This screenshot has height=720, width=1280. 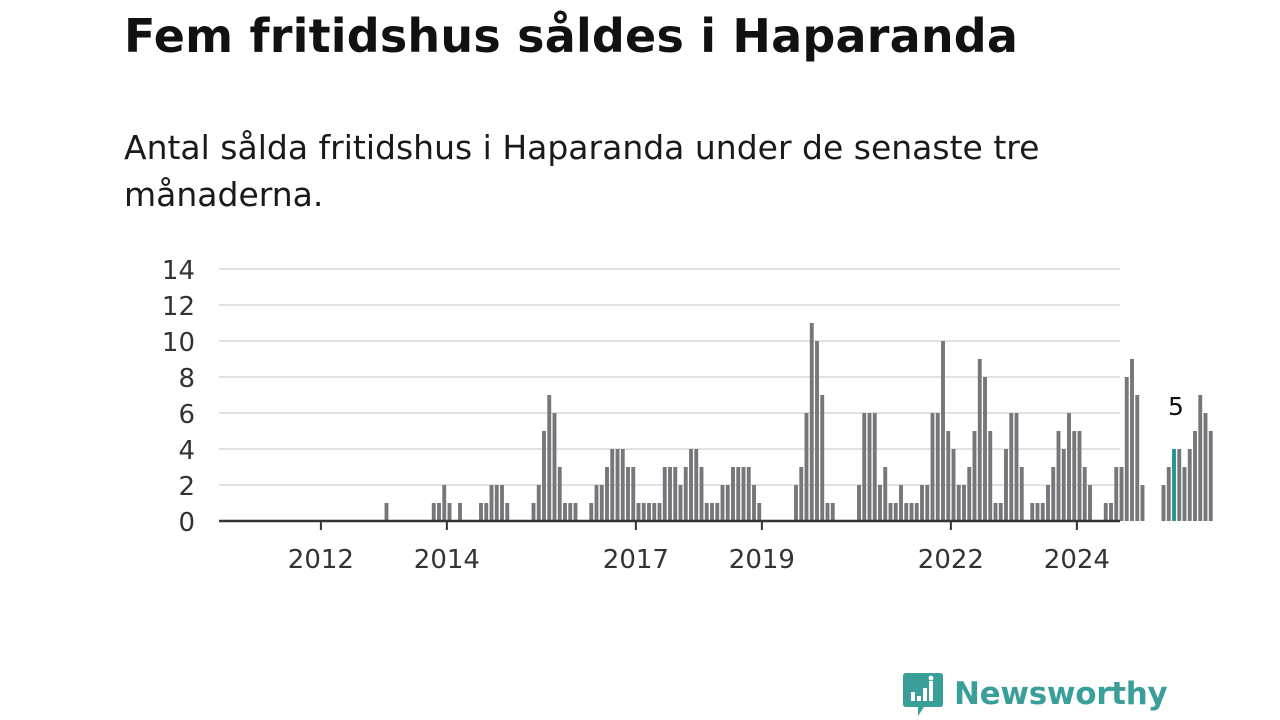 What do you see at coordinates (1077, 560) in the screenshot?
I see `x-tick-label: 2024` at bounding box center [1077, 560].